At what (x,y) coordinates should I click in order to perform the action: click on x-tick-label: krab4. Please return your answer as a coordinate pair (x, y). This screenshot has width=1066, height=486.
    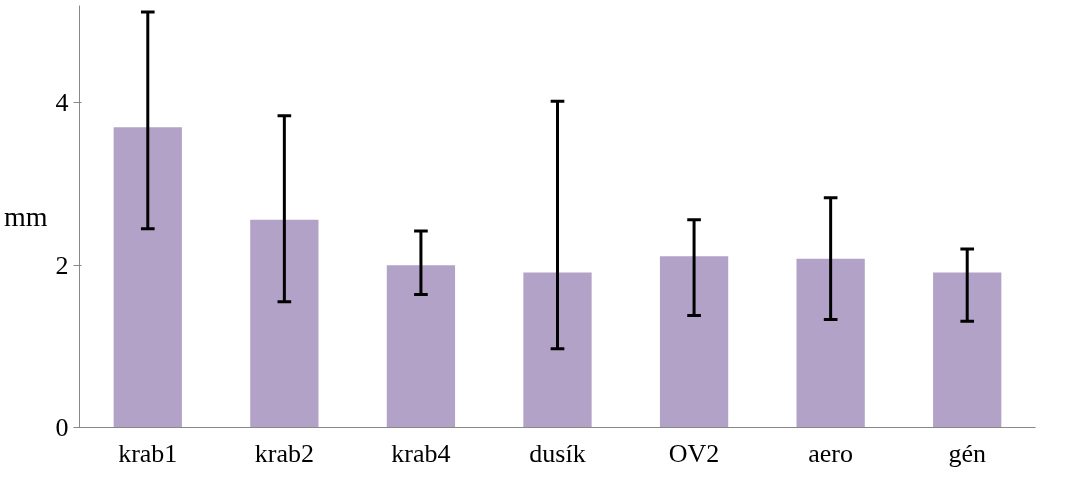
    Looking at the image, I should click on (421, 453).